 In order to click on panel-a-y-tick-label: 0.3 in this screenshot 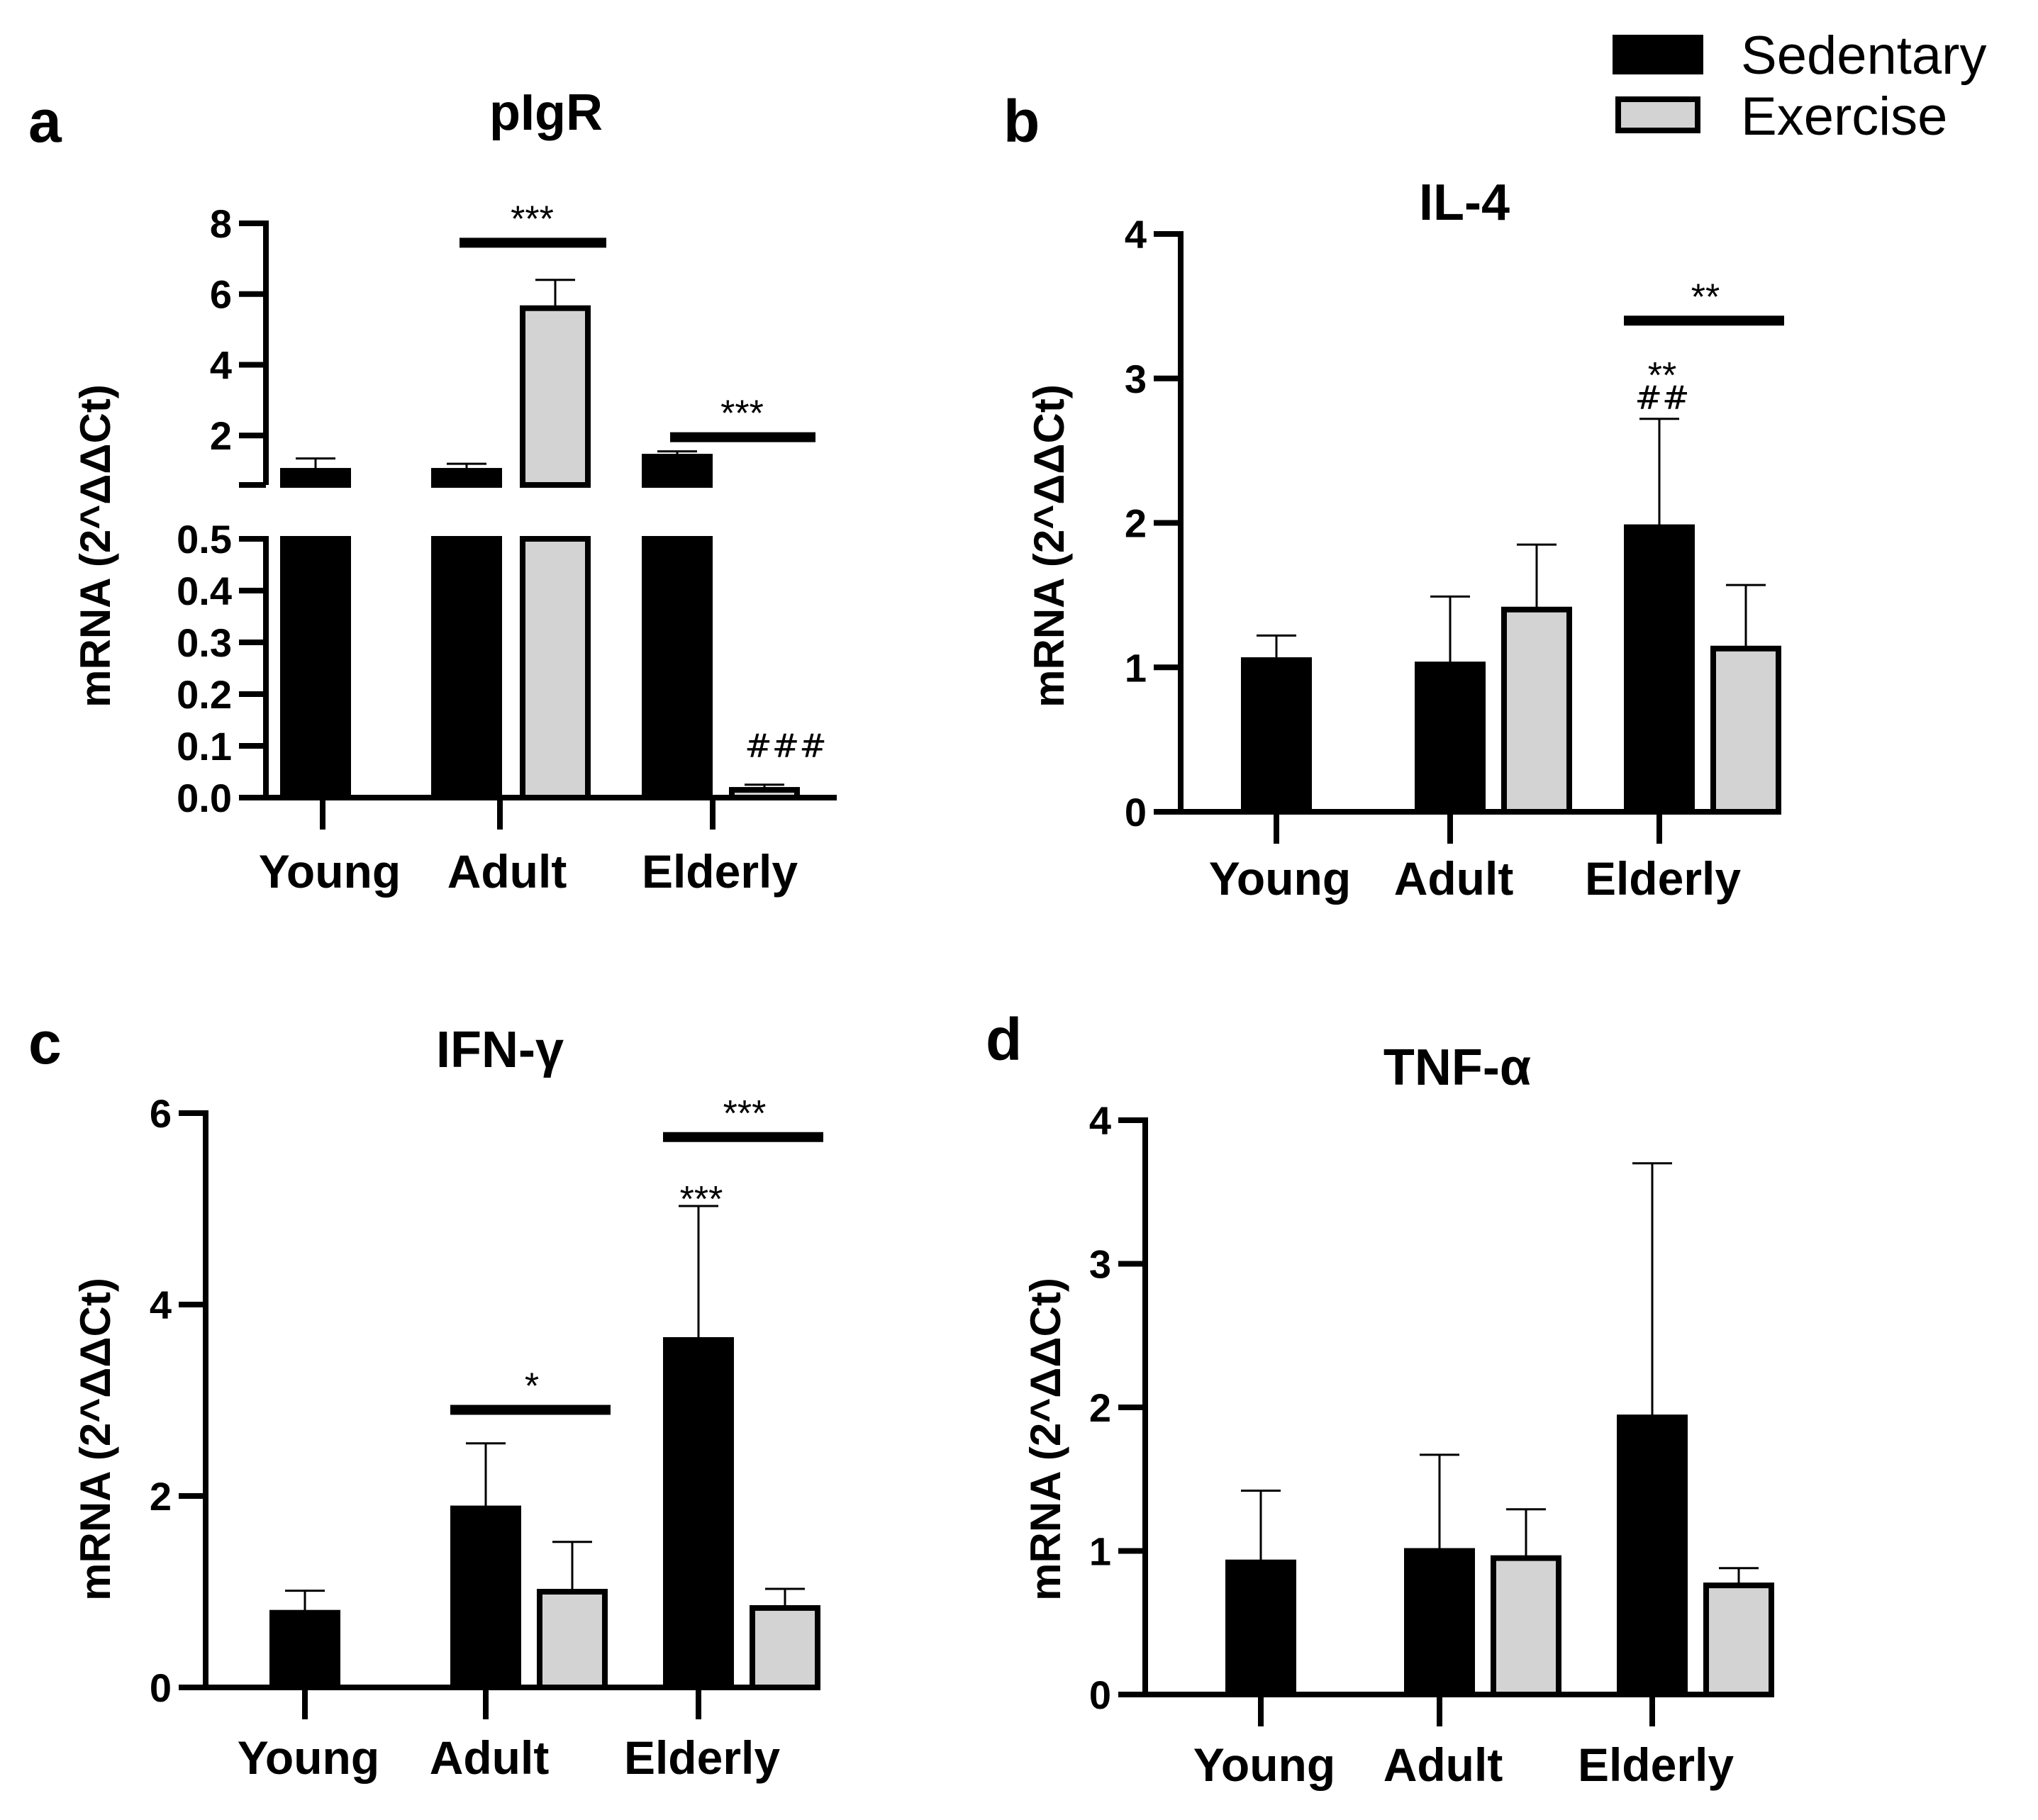, I will do `click(205, 642)`.